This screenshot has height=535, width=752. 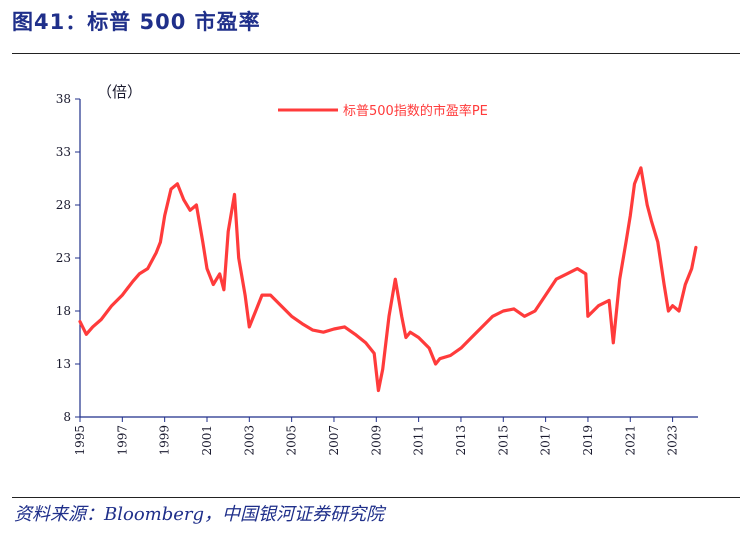 I want to click on y-tick-label: 28, so click(x=63, y=205).